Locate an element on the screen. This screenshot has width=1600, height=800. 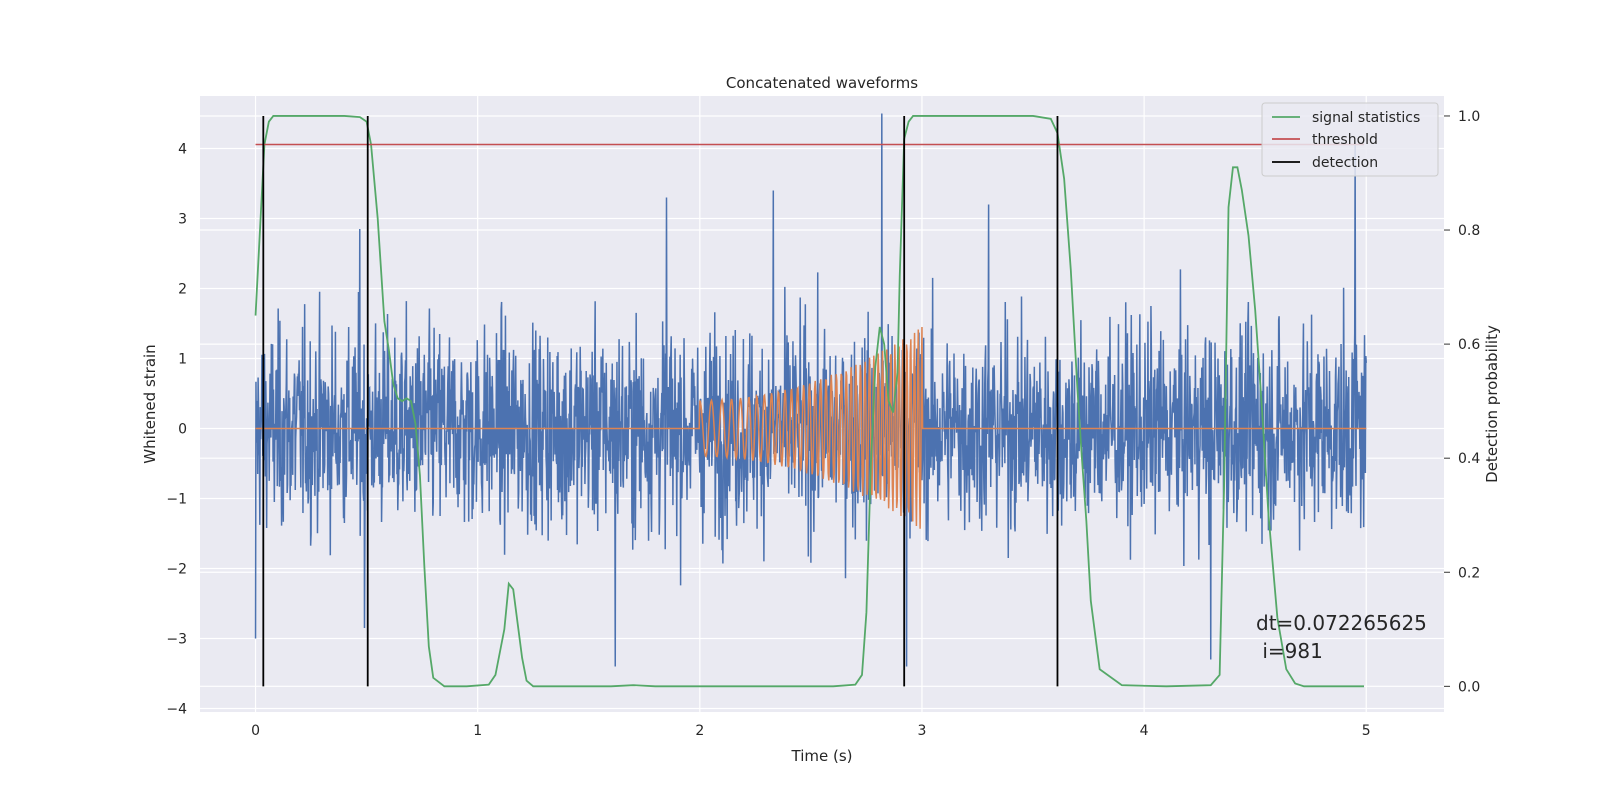
y-tick-label: −2 is located at coordinates (176, 570).